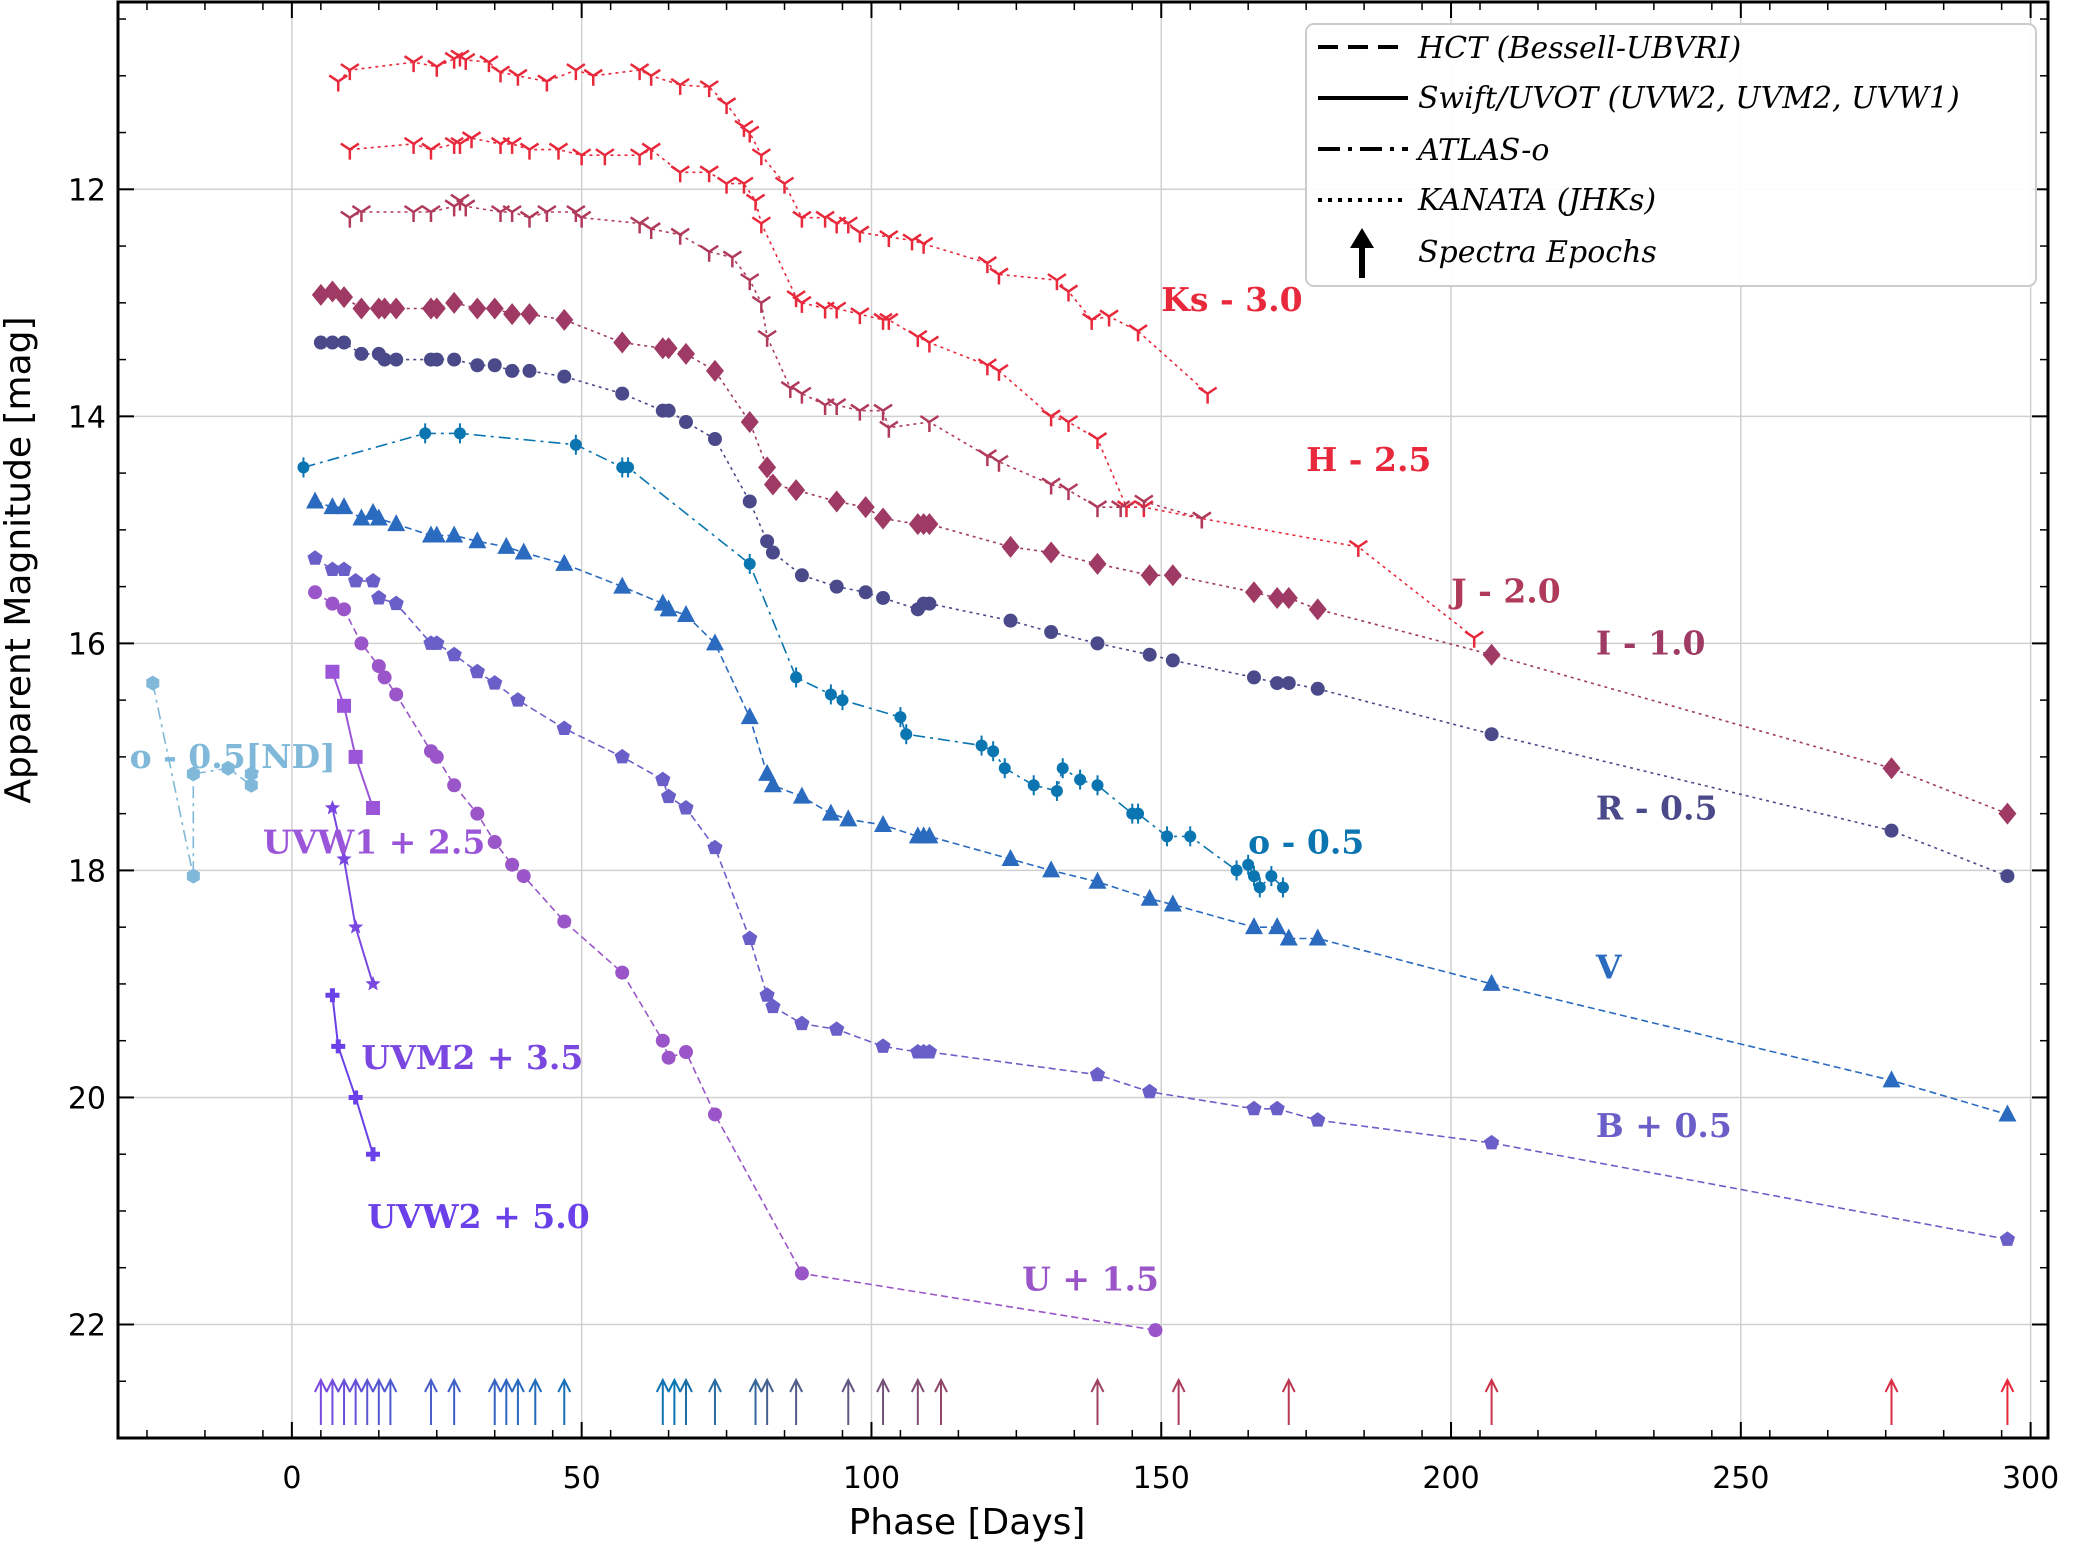 The image size is (2089, 1546). I want to click on legend-label-spectra: Spectra Epochs, so click(1537, 252).